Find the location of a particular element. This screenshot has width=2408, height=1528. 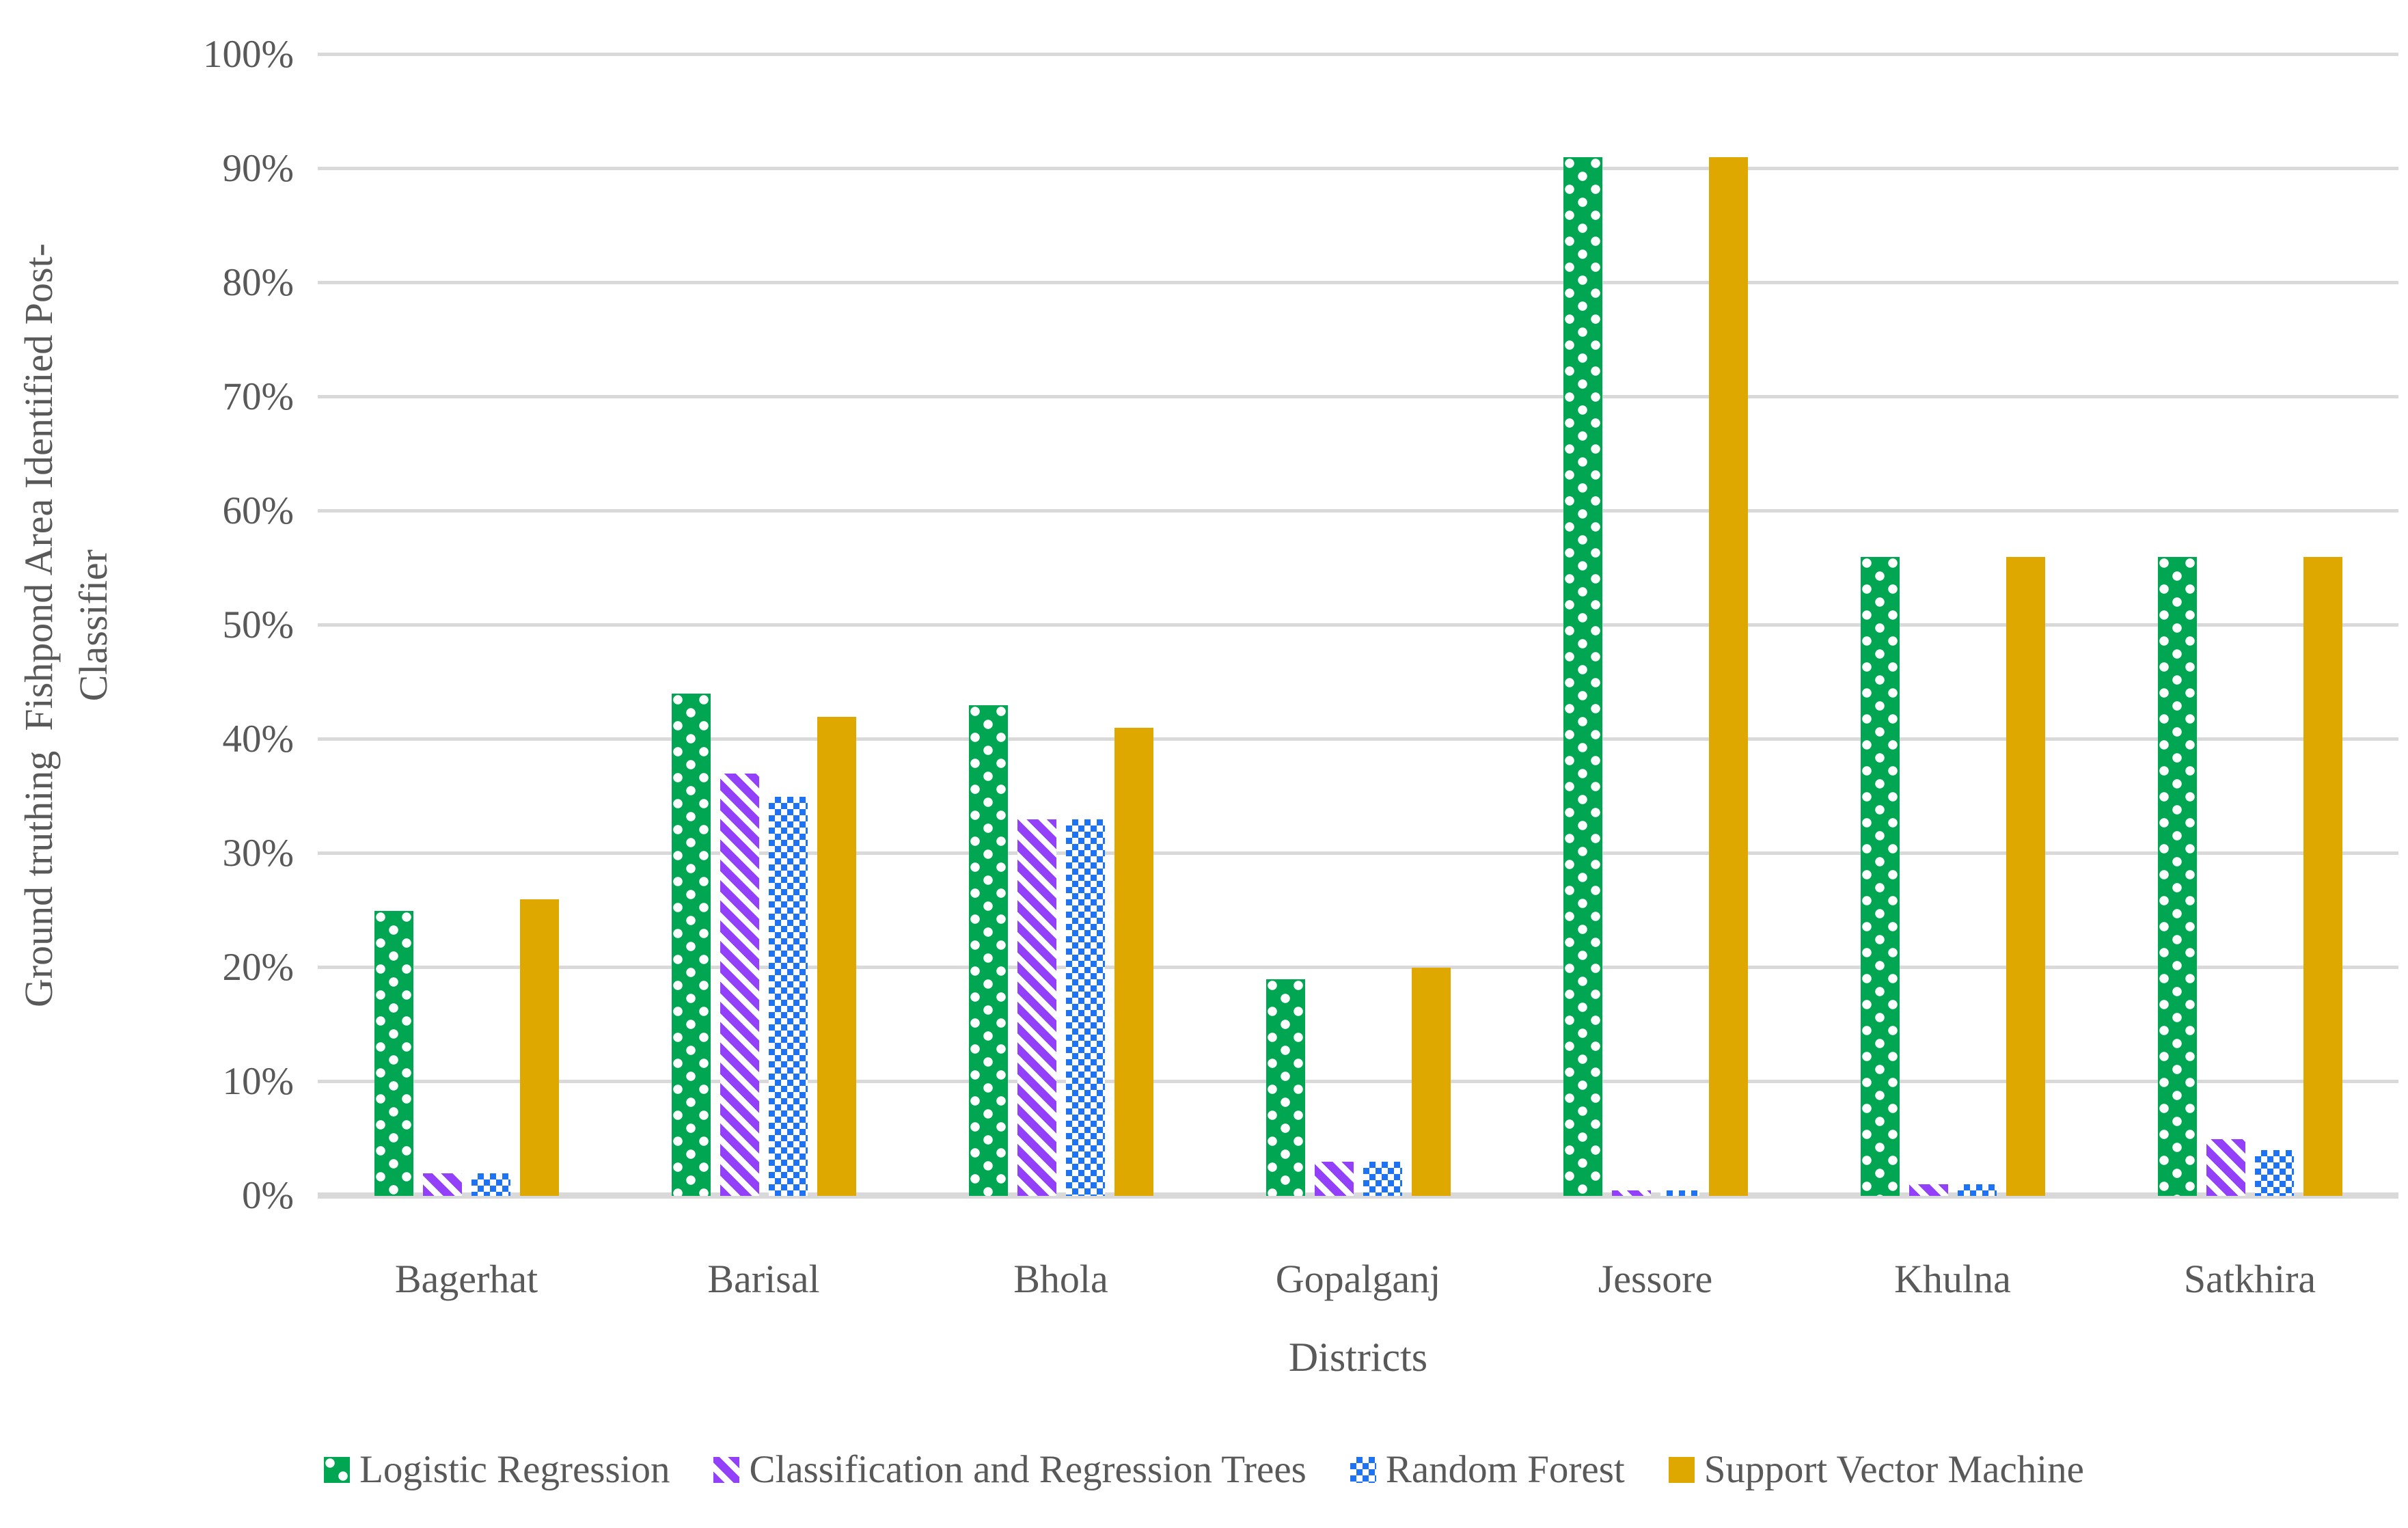

x-tick-label-bhola: Bhola is located at coordinates (1060, 1279).